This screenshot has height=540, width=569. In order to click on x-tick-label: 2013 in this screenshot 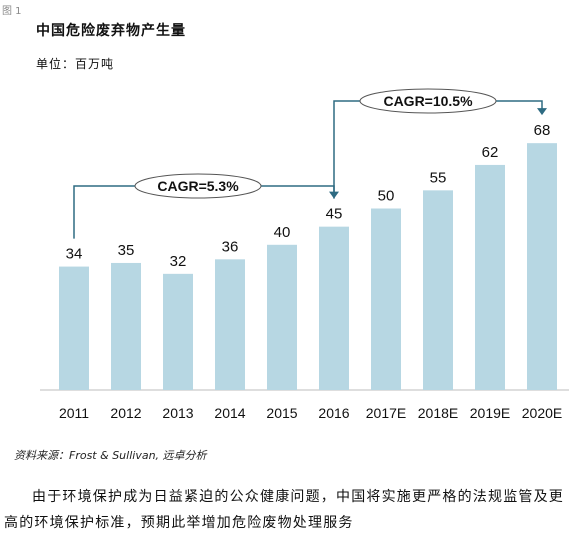, I will do `click(177, 413)`.